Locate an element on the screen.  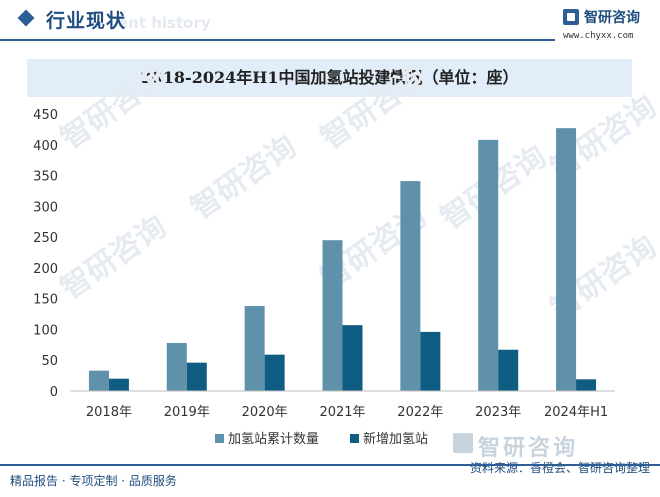
y-tick-label: 300 is located at coordinates (45, 207).